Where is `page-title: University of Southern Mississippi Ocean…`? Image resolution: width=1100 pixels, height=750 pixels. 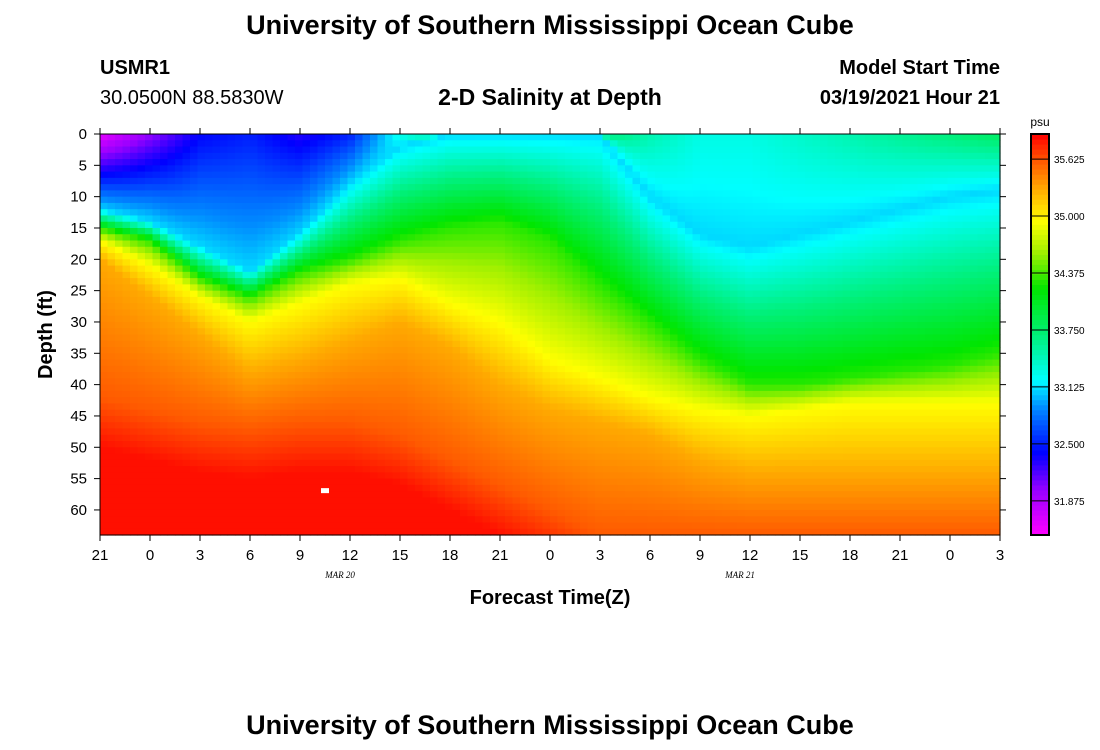 page-title: University of Southern Mississippi Ocean… is located at coordinates (550, 25).